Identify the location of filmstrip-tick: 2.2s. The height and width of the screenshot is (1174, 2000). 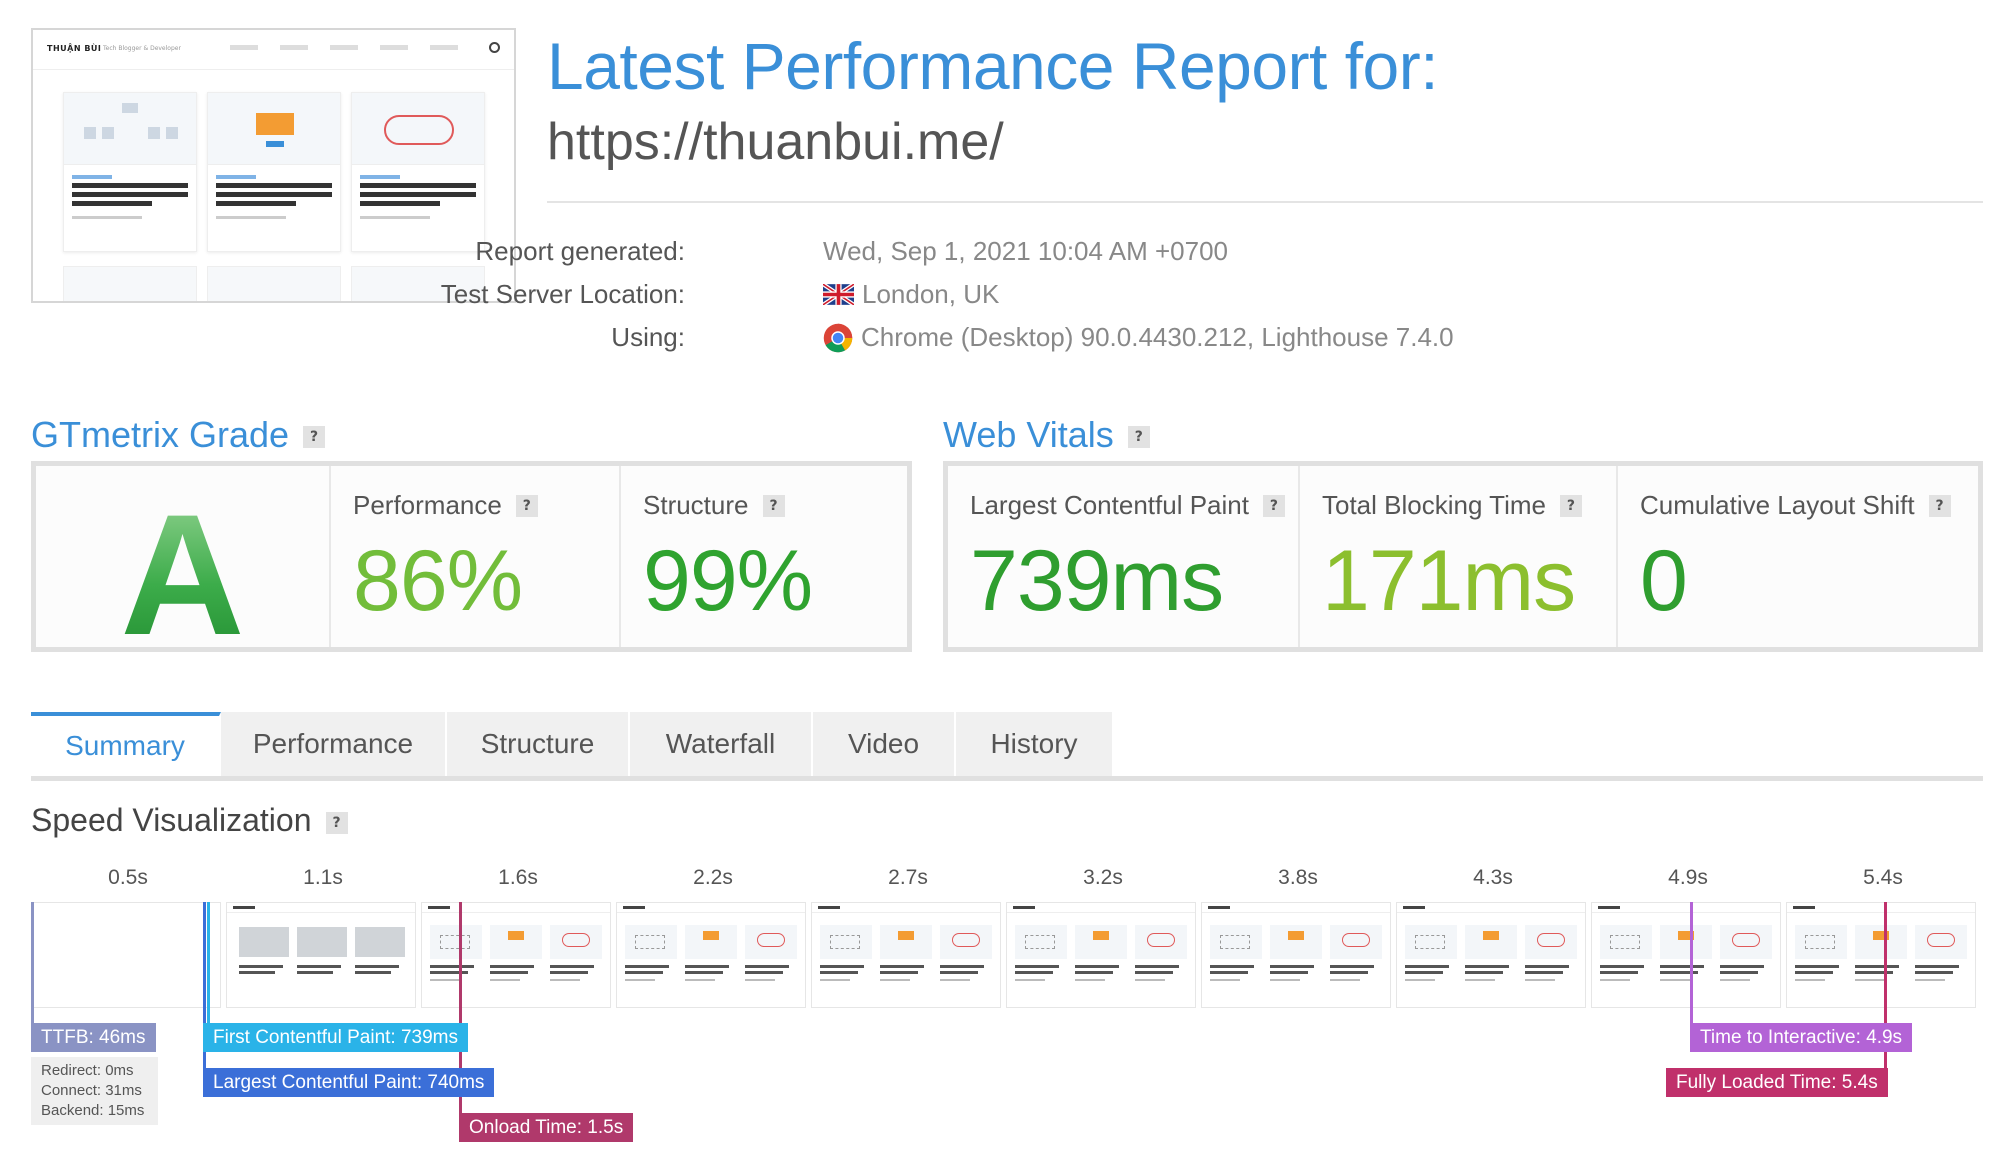
(713, 877).